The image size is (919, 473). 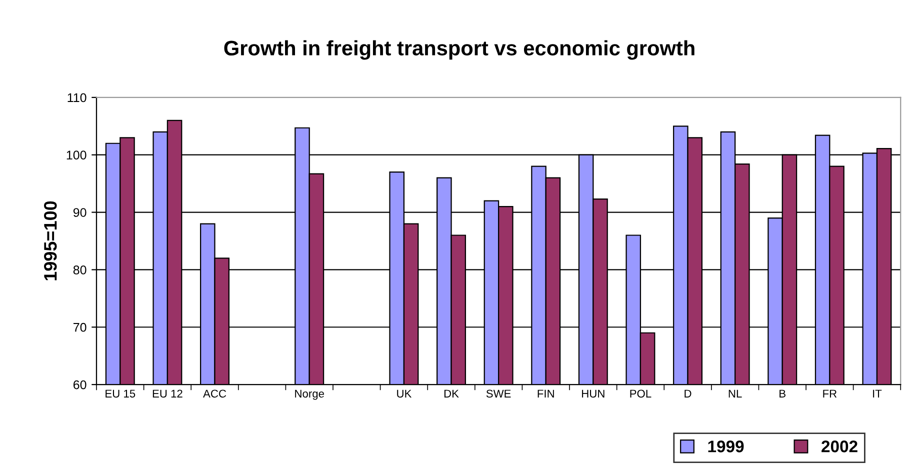 What do you see at coordinates (688, 394) in the screenshot?
I see `x-tick-label: D` at bounding box center [688, 394].